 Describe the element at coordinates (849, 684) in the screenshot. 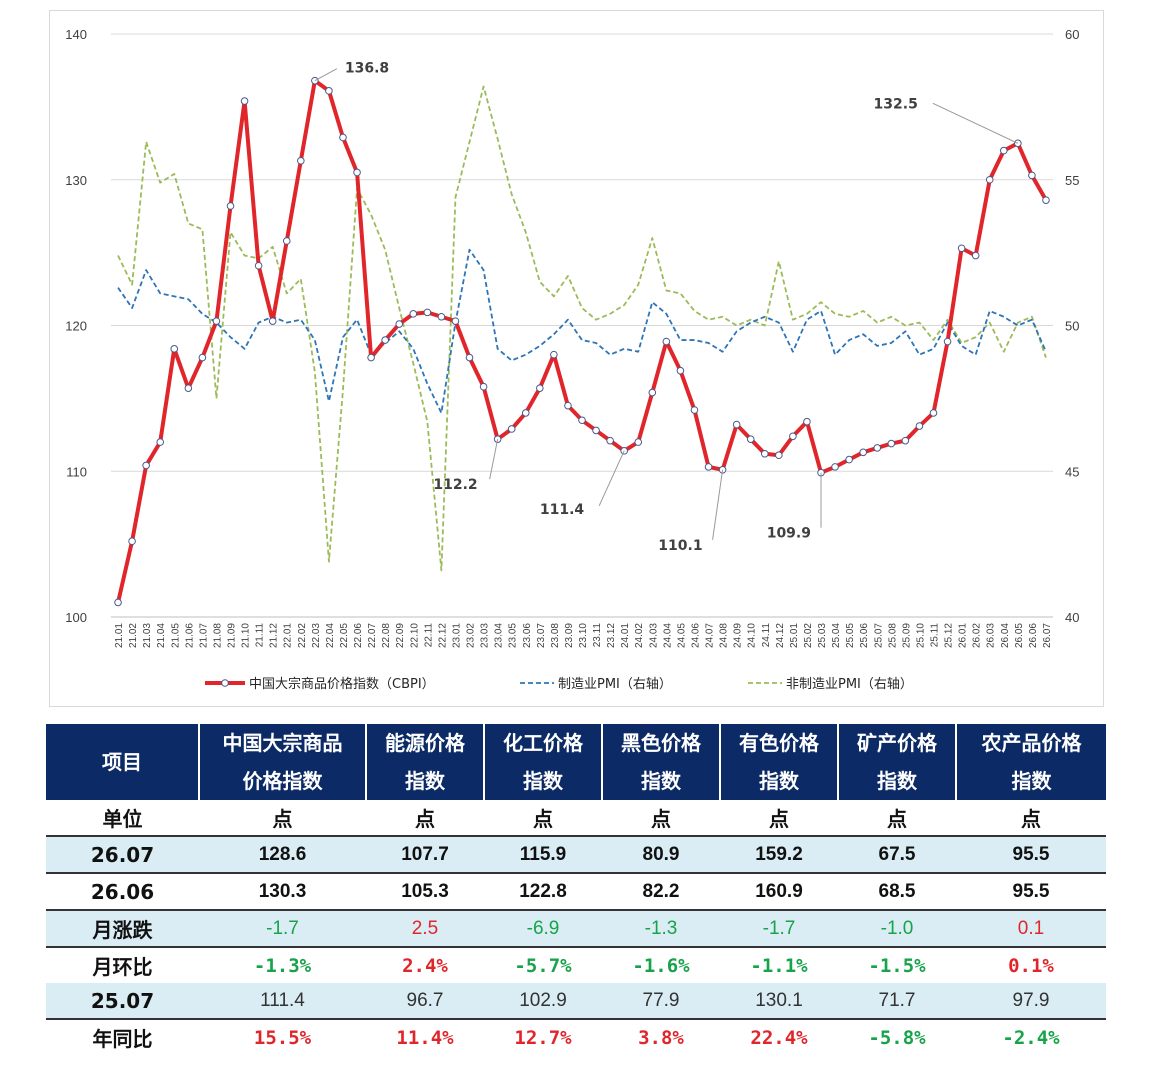

I see `legend-label: 非制造业PMI（右轴）` at that location.